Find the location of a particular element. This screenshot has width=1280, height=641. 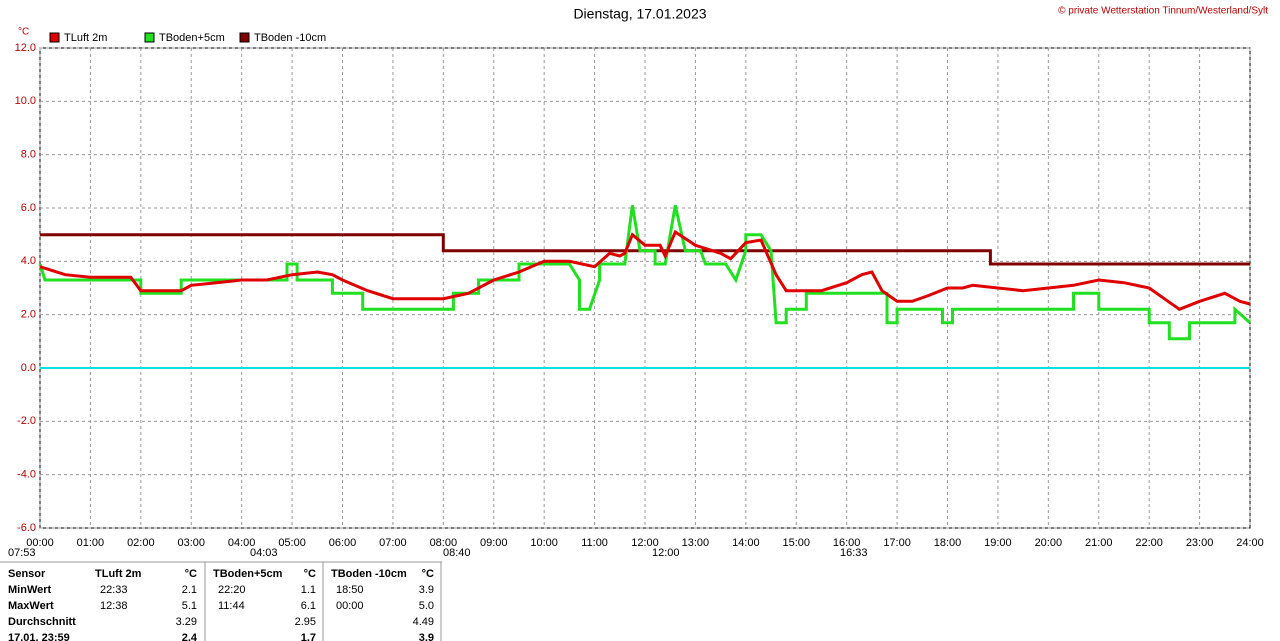

x-tick-label: 19:00 is located at coordinates (998, 543).